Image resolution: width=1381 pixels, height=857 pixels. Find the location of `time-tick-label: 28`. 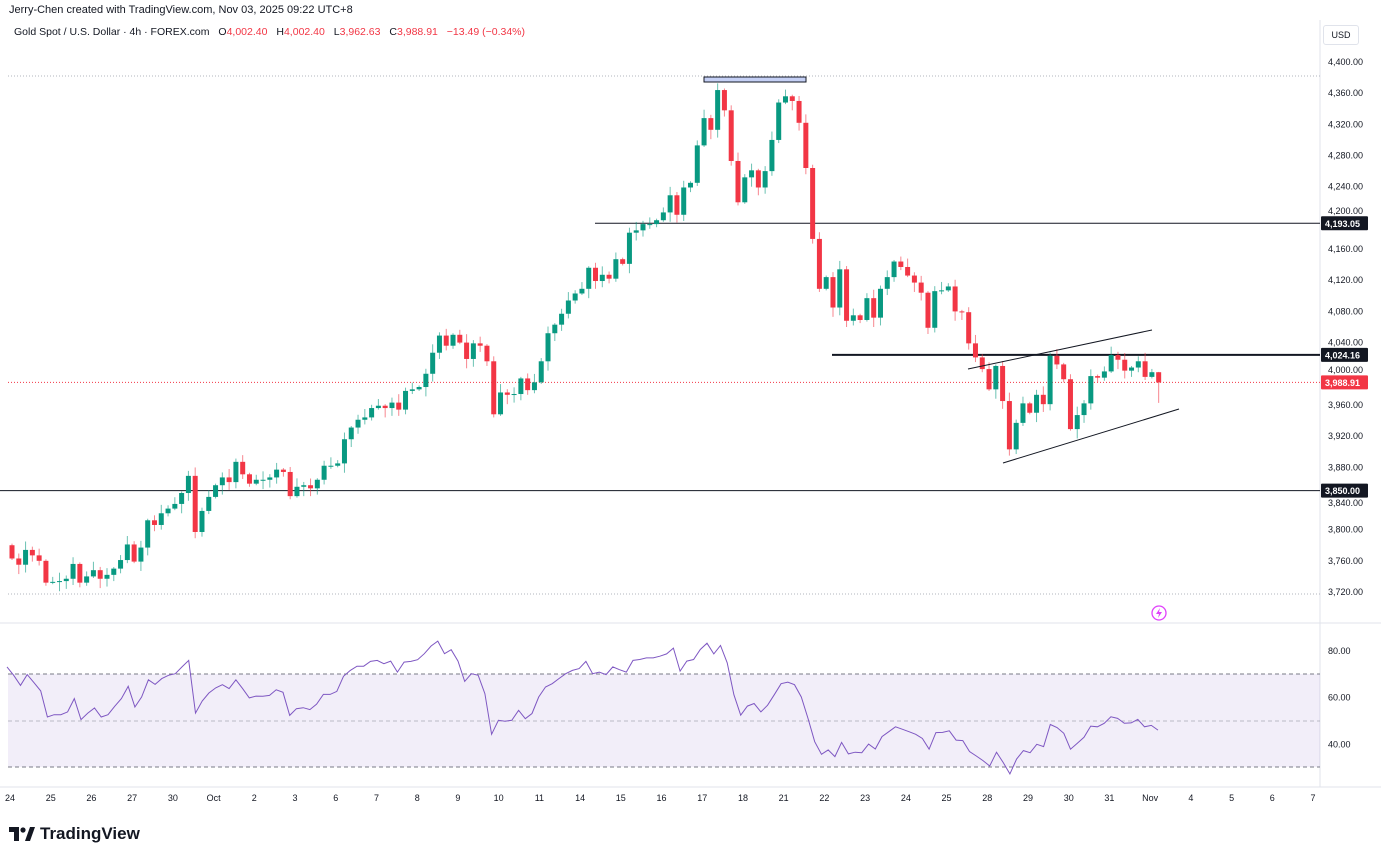

time-tick-label: 28 is located at coordinates (987, 798).